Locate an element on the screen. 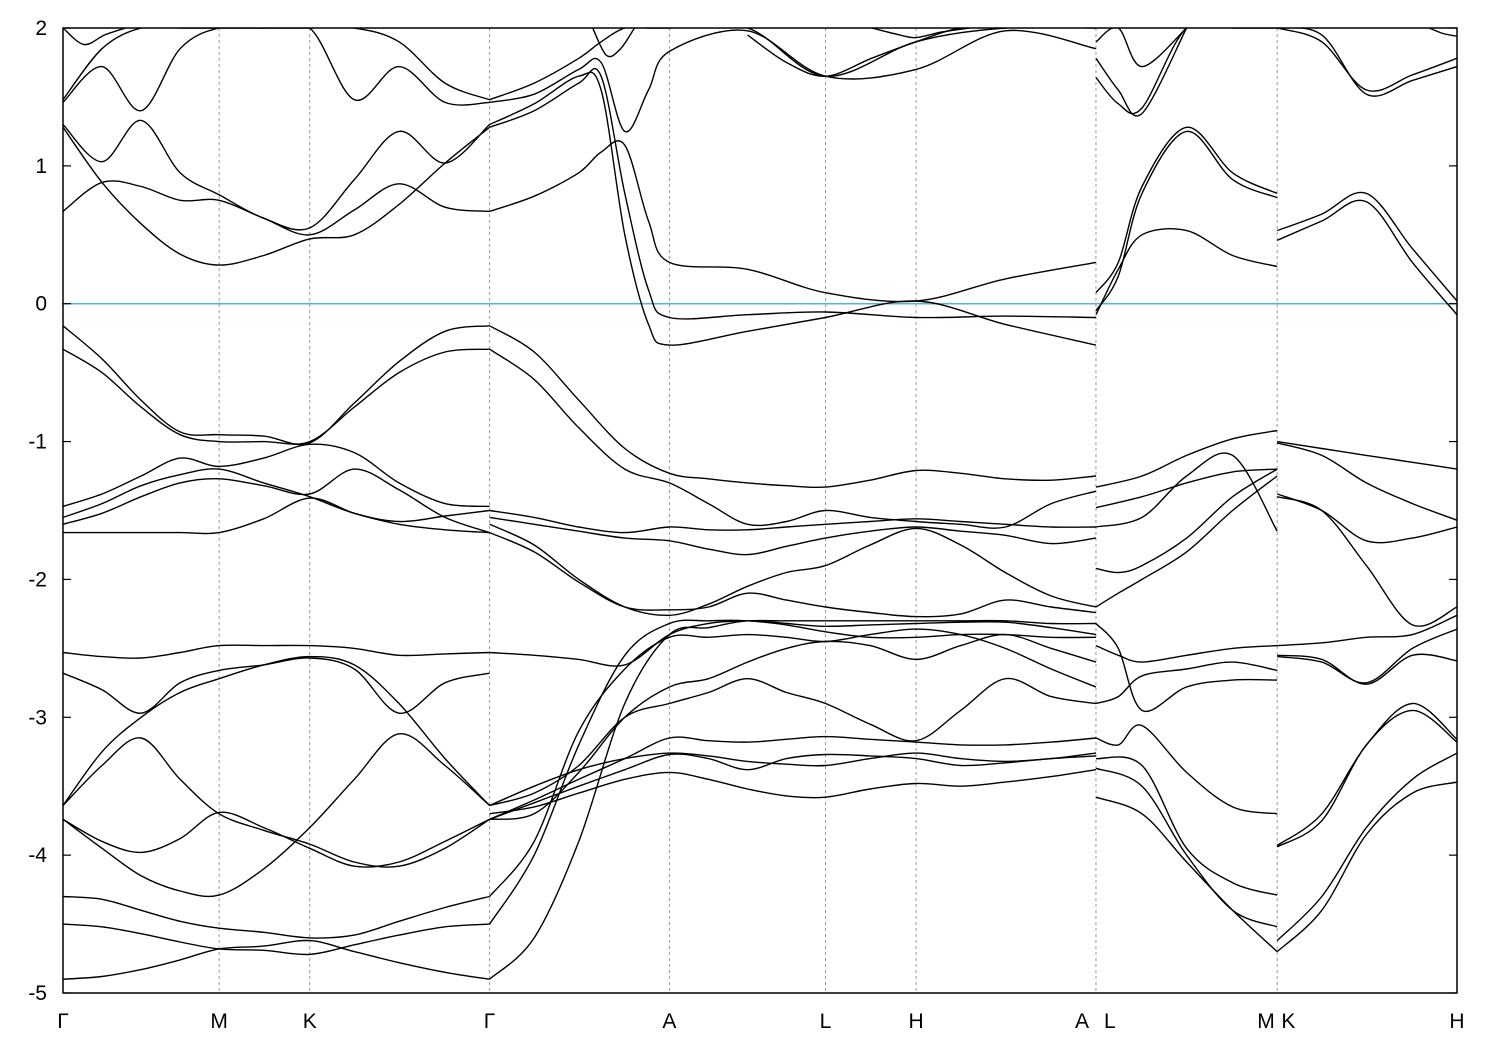 The image size is (1500, 1050). y-tick-label: -5 is located at coordinates (37, 993).